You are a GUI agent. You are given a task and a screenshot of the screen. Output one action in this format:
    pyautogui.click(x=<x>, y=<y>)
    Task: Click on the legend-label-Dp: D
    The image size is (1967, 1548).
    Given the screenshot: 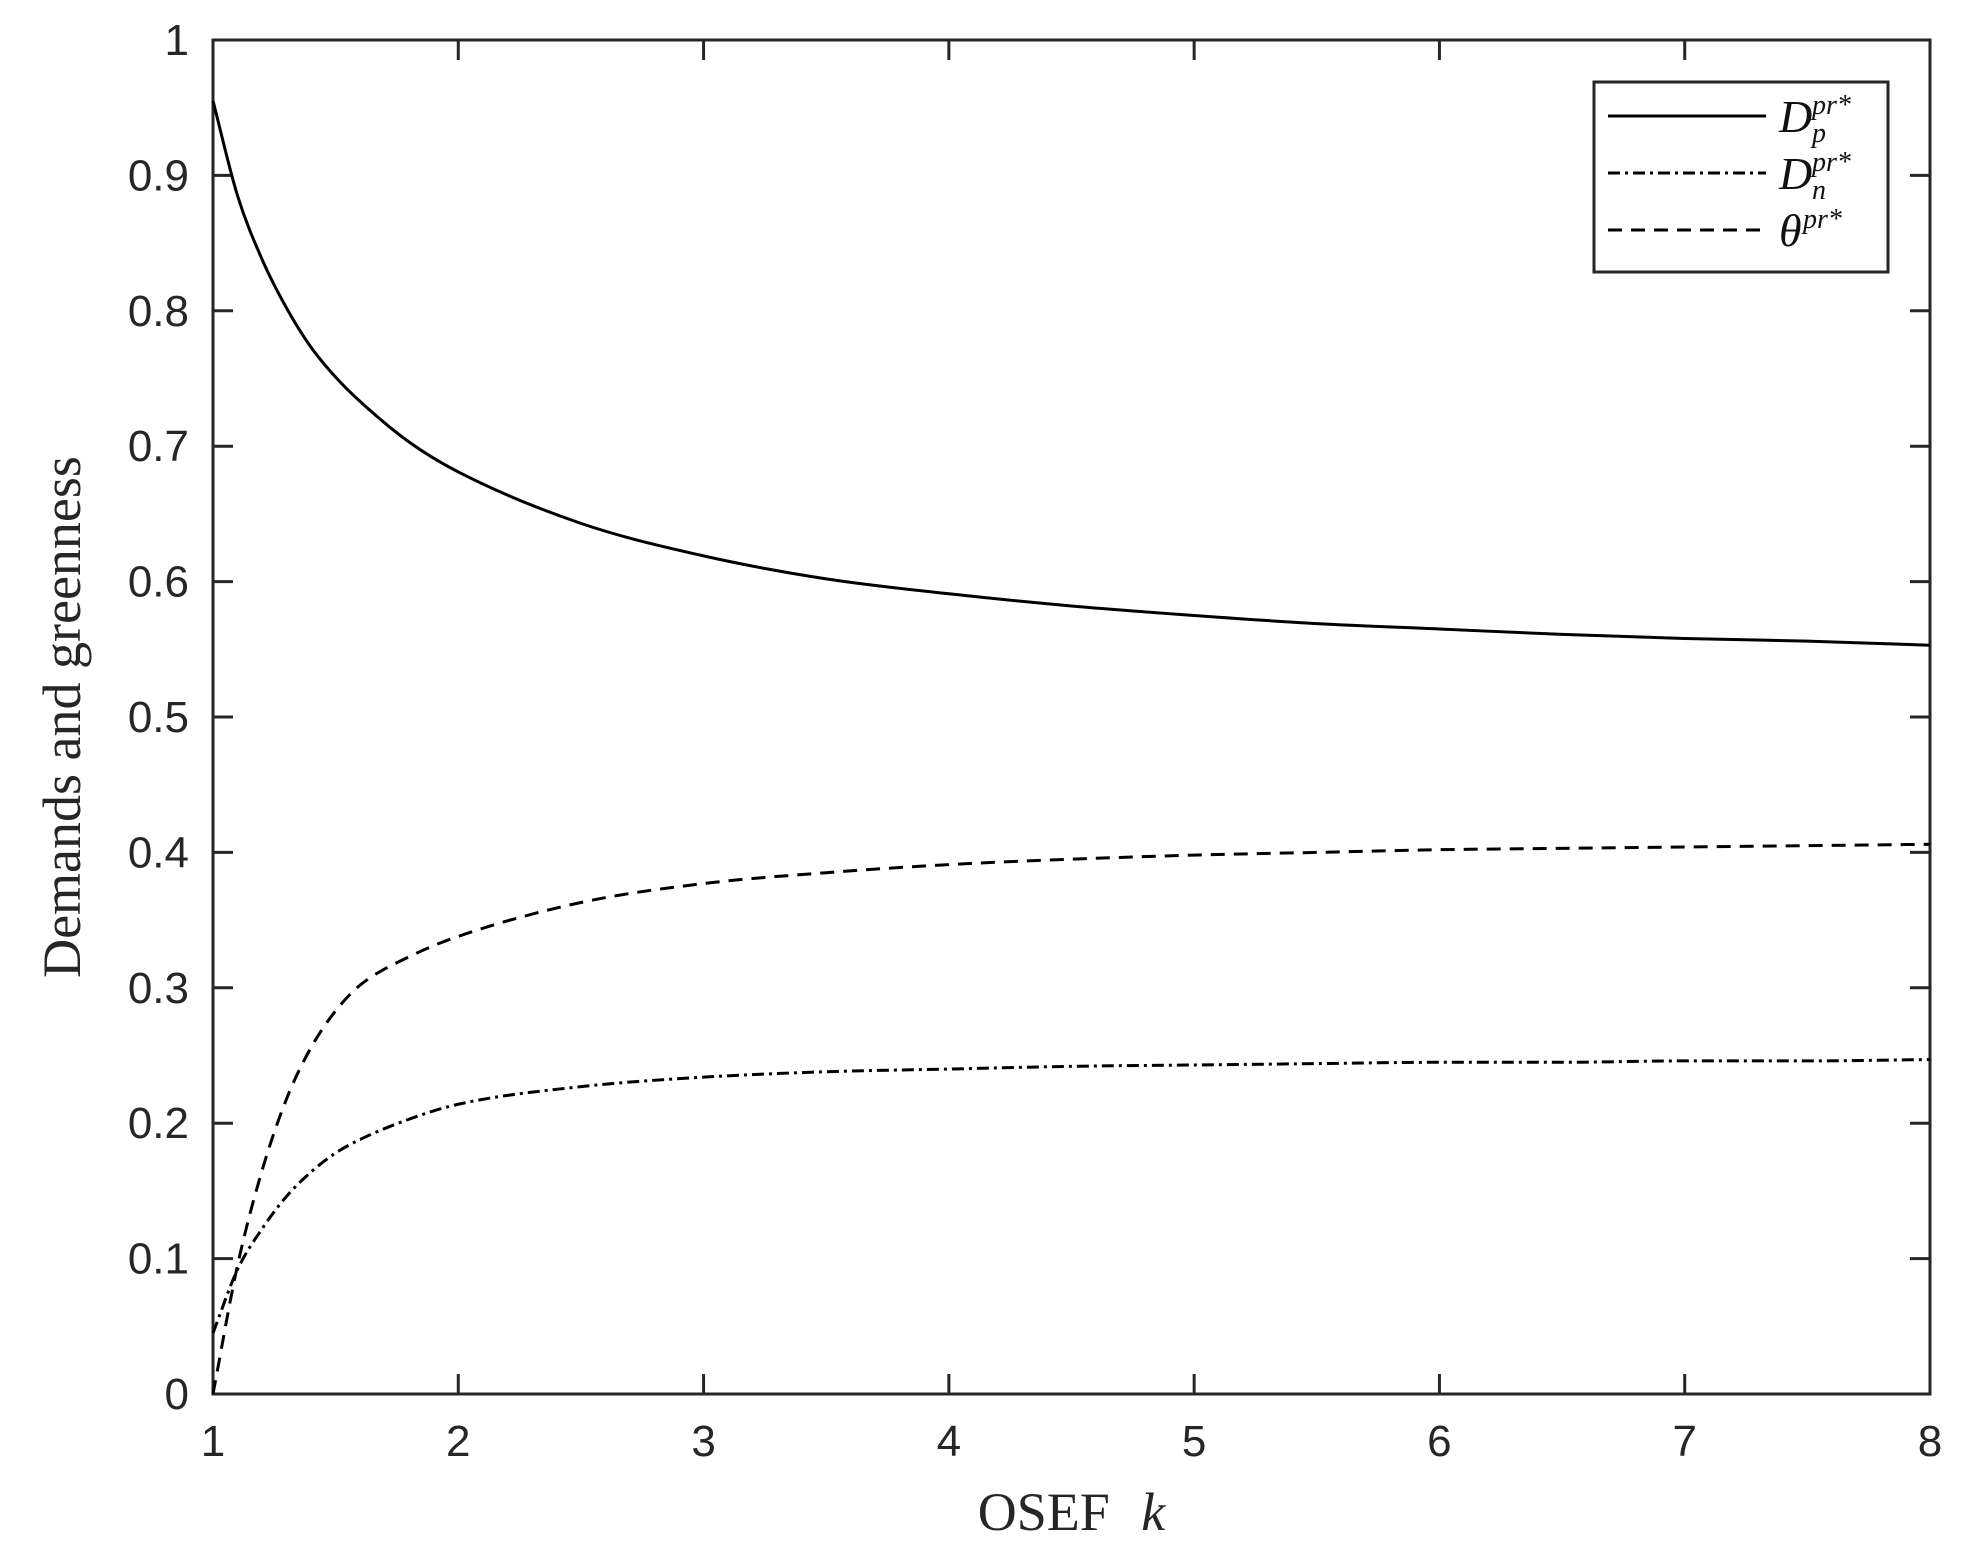 What is the action you would take?
    pyautogui.click(x=1795, y=116)
    